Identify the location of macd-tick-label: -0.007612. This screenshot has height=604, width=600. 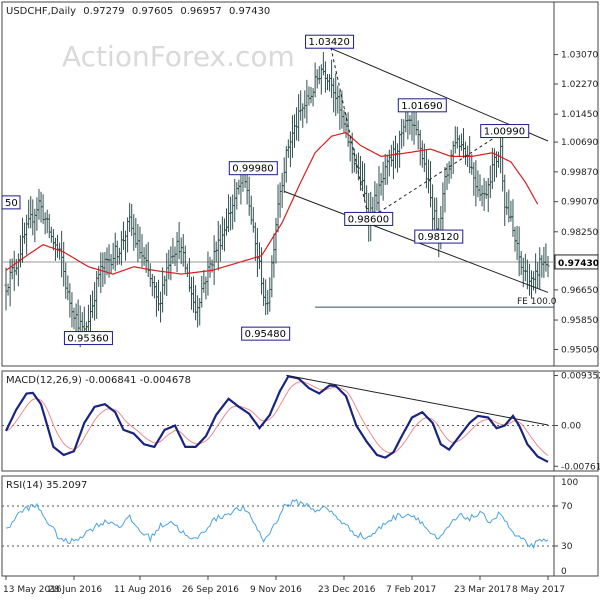
(580, 467).